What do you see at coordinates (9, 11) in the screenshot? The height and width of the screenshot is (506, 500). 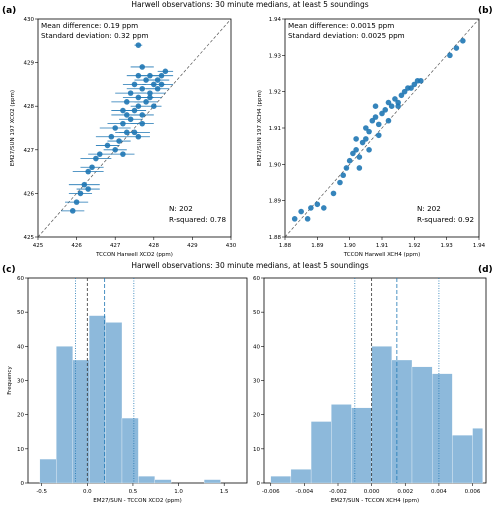 I see `panel-label: (a)` at bounding box center [9, 11].